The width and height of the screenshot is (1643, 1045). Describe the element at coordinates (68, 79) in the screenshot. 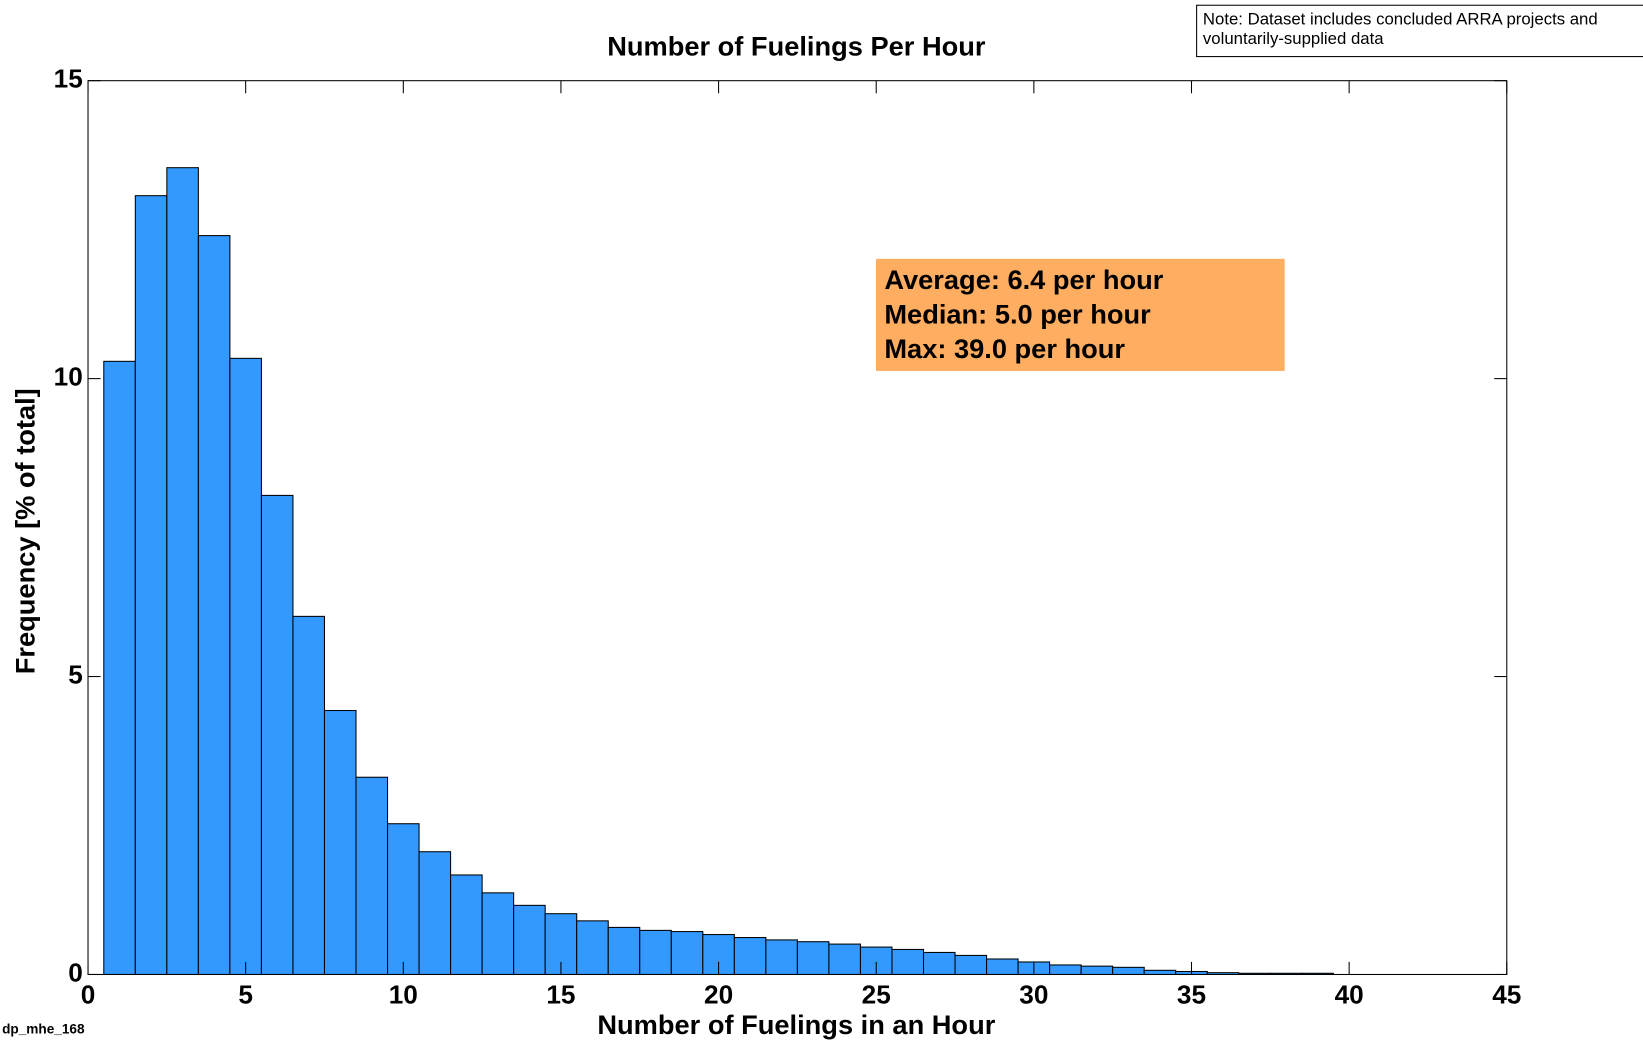

I see `y-tick-label: 15` at that location.